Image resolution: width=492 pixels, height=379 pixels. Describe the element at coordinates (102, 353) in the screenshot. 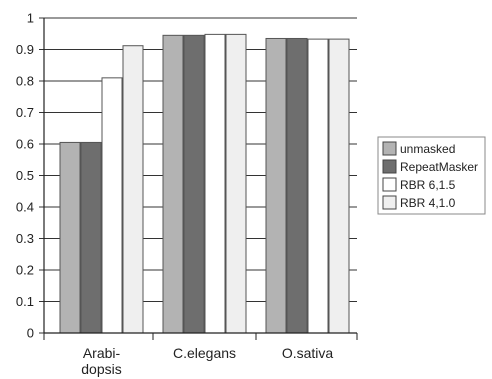

I see `category-label: Arabi-` at that location.